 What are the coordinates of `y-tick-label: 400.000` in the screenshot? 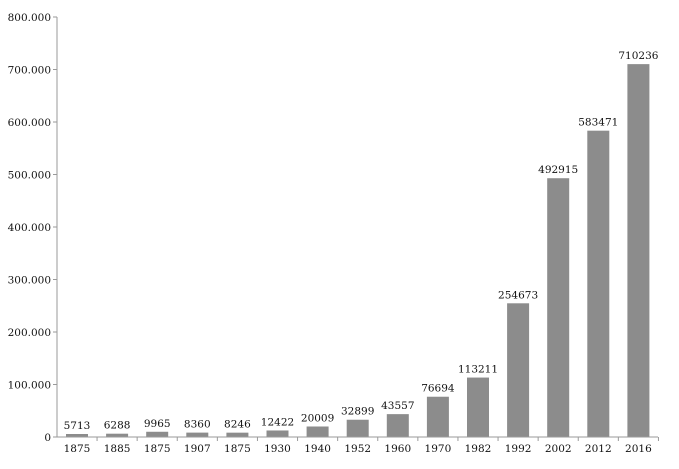 It's located at (29, 228).